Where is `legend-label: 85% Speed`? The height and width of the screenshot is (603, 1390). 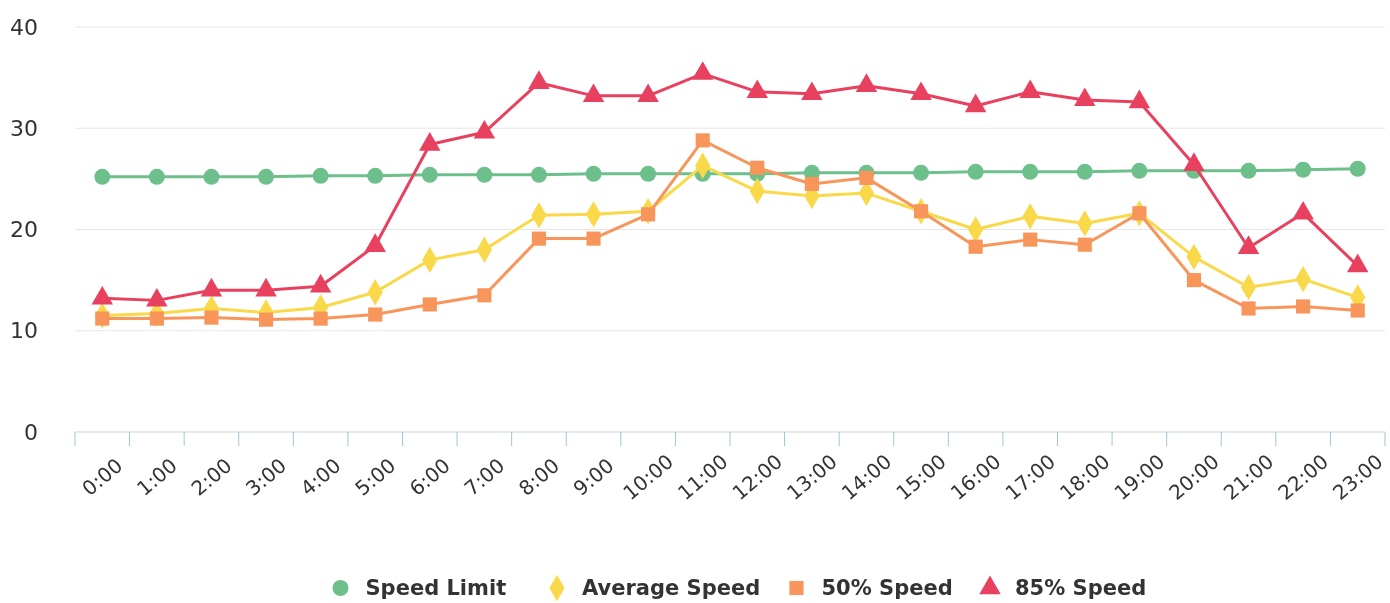 legend-label: 85% Speed is located at coordinates (1081, 588).